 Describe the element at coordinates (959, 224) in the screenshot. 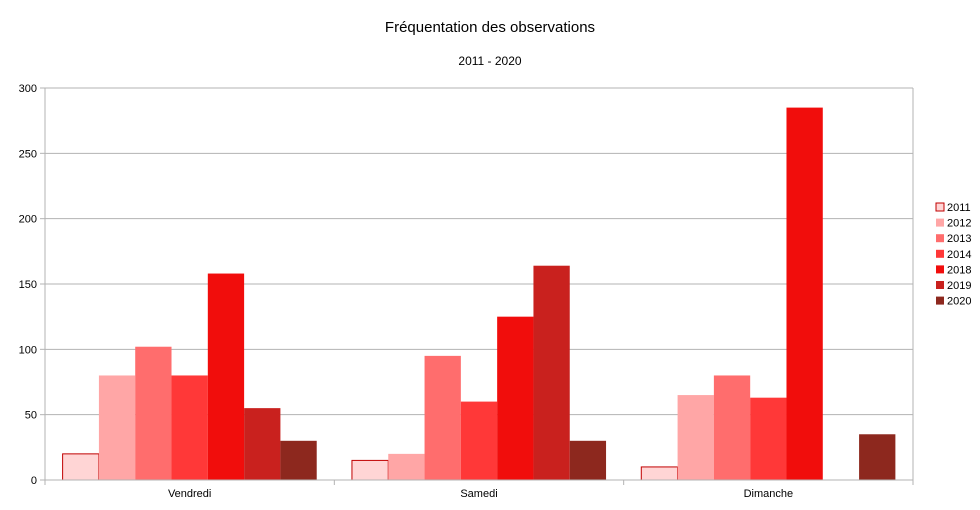

I see `legend-label-2012: 2012` at that location.